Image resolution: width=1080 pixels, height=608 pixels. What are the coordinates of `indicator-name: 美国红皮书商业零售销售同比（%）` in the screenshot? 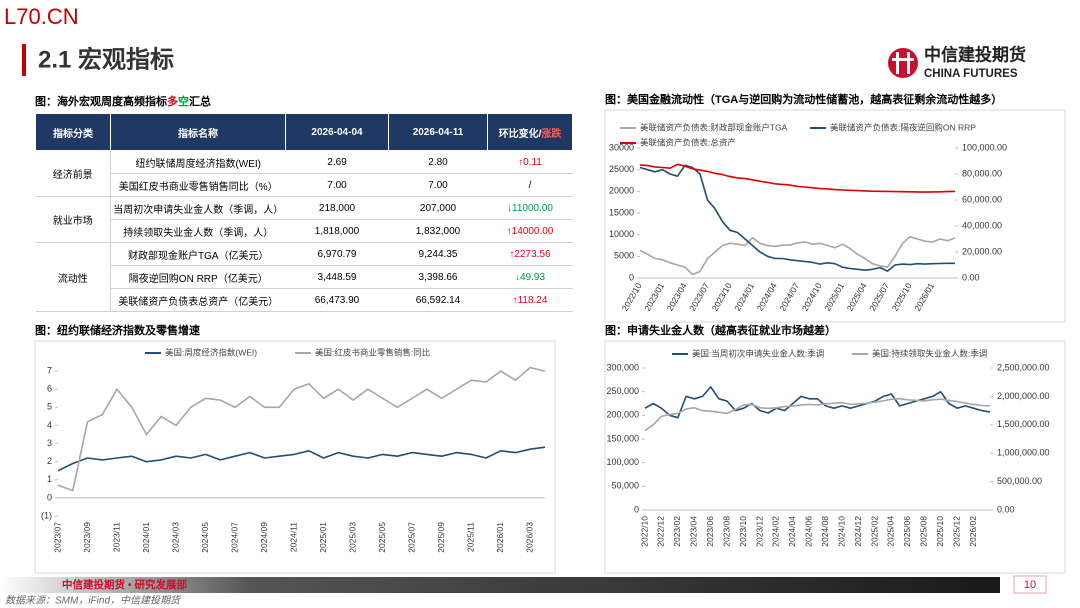 It's located at (198, 185).